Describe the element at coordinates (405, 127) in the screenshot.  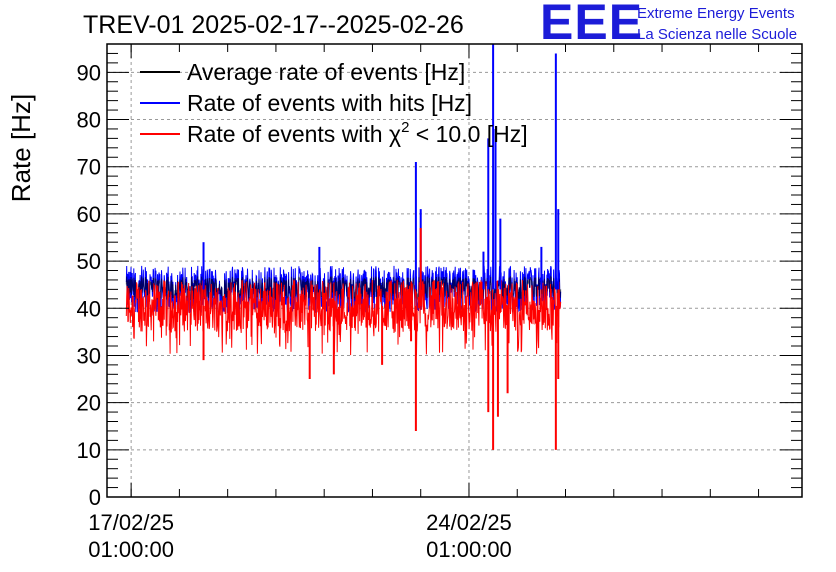
I see `legend-chi2-sup: 2` at that location.